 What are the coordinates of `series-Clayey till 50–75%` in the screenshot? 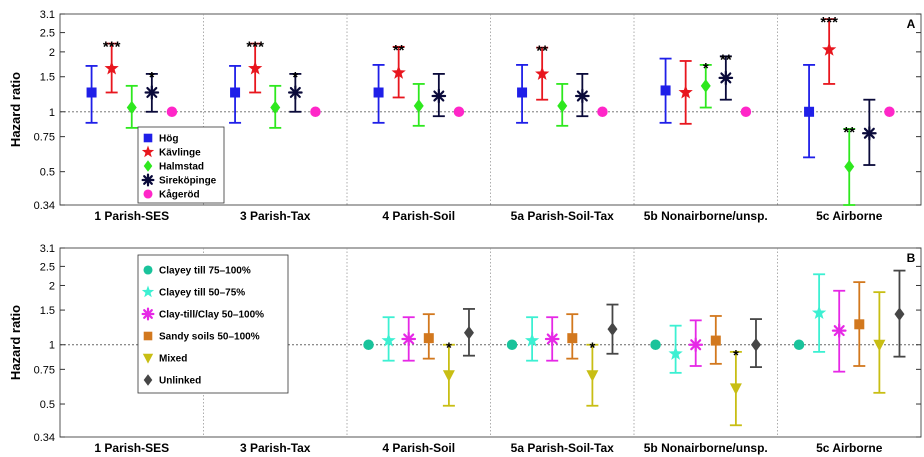 It's located at (604, 323).